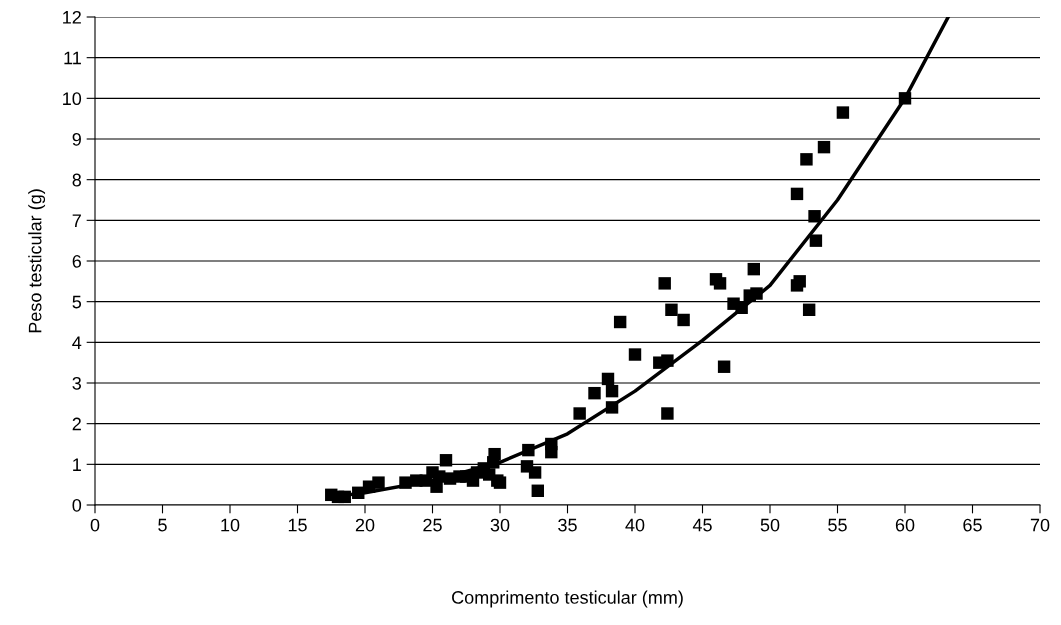 Image resolution: width=1061 pixels, height=625 pixels. Describe the element at coordinates (72, 99) in the screenshot. I see `y-tick-label: 10` at that location.